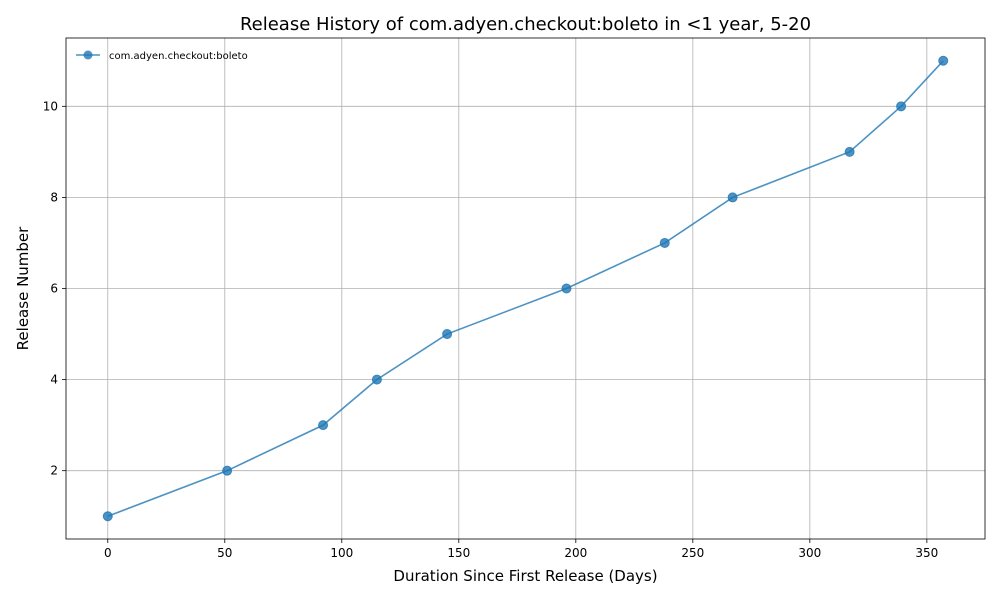  I want to click on legend-label: com.adyen.checkout:boleto, so click(178, 56).